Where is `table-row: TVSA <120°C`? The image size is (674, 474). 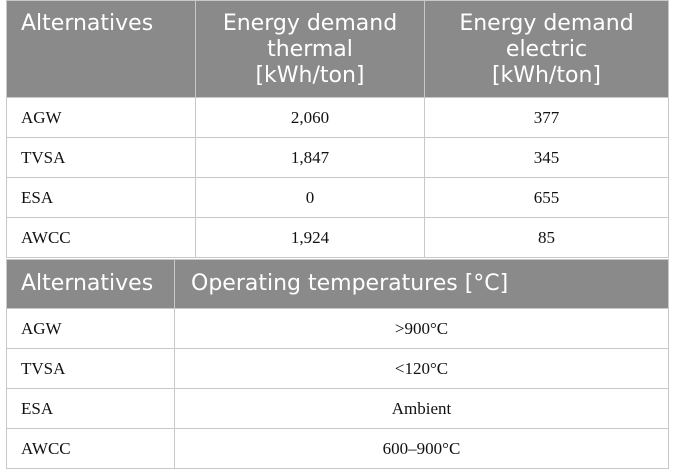
table-row: TVSA <120°C is located at coordinates (337, 368).